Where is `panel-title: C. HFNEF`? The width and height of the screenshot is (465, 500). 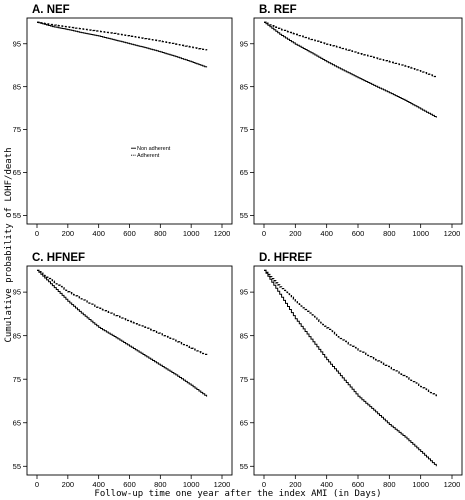
panel-title: C. HFNEF is located at coordinates (58, 258).